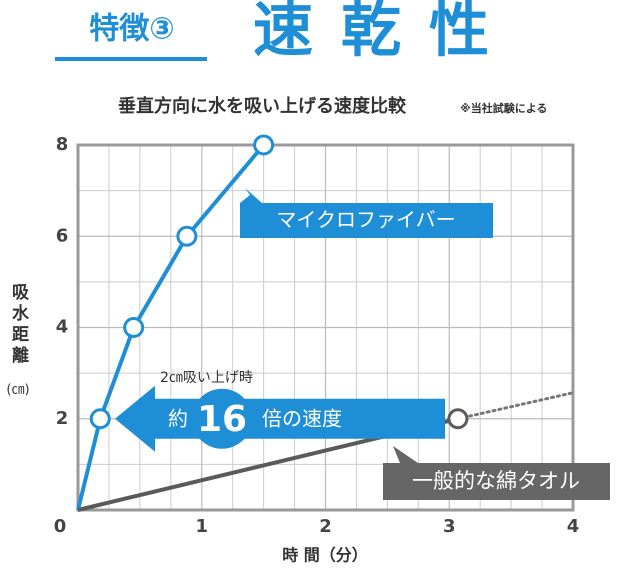 This screenshot has height=580, width=640. What do you see at coordinates (365, 220) in the screenshot?
I see `series-label: マイクロファイバー` at bounding box center [365, 220].